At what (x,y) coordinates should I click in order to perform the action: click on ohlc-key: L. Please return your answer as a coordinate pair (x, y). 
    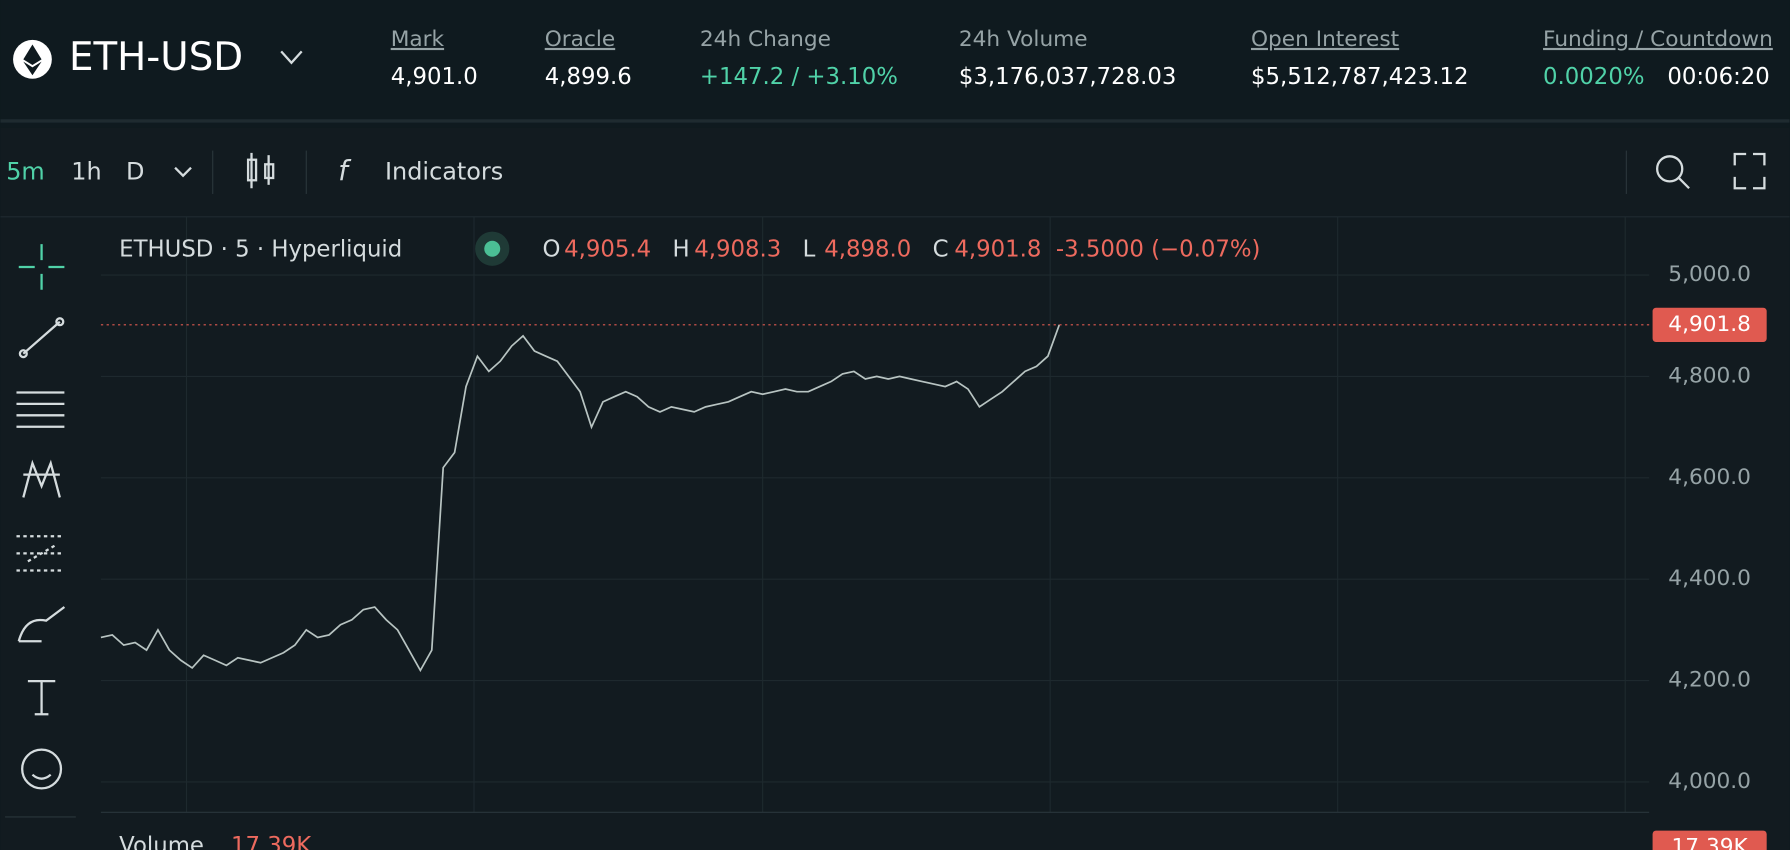
    Looking at the image, I should click on (809, 249).